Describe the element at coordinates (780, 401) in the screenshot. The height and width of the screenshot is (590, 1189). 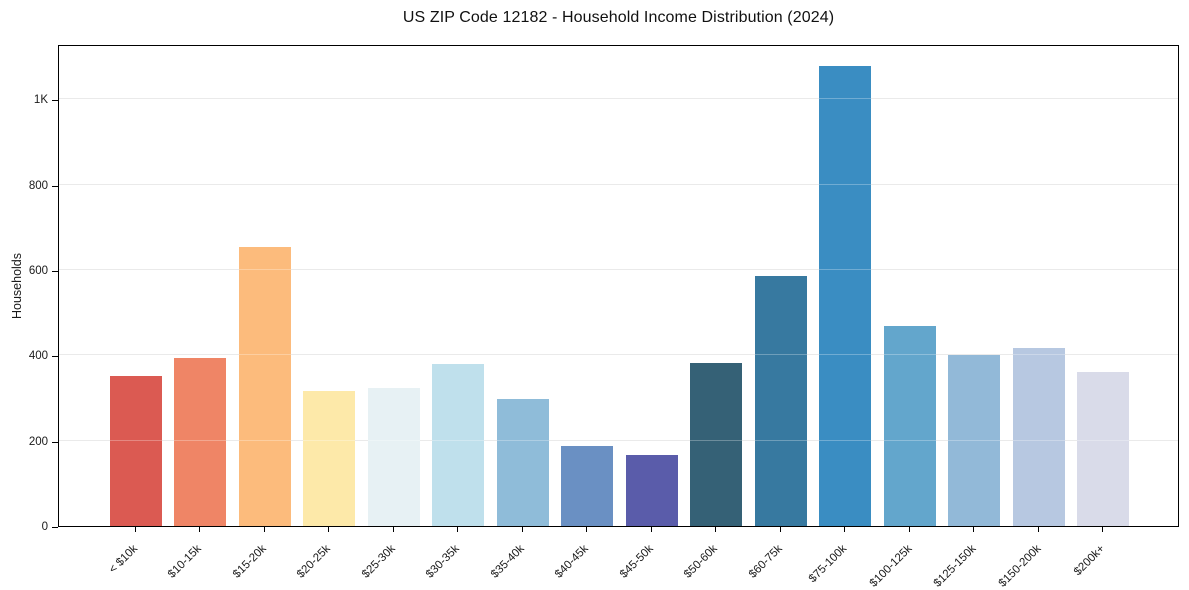
I see `bar-$60-75k` at that location.